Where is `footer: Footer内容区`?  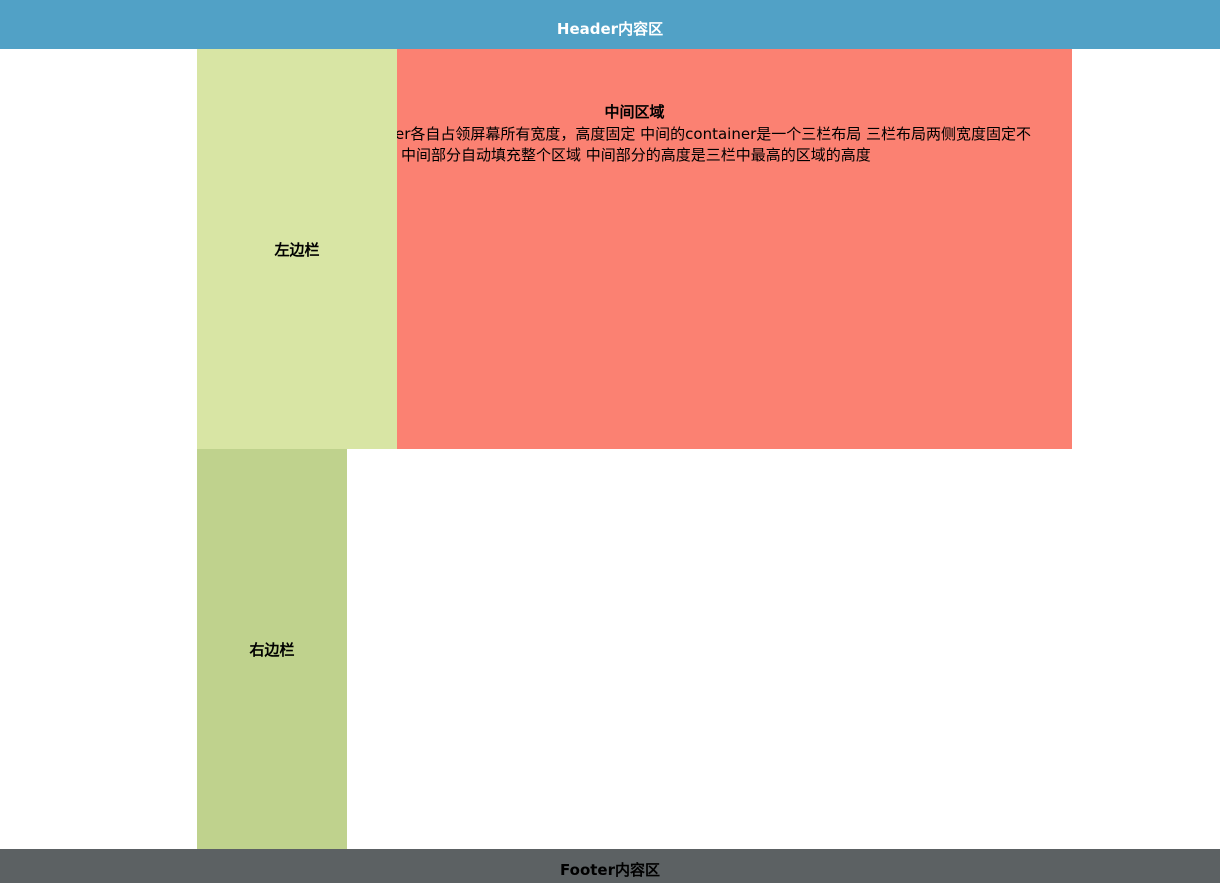
footer: Footer内容区 is located at coordinates (610, 866).